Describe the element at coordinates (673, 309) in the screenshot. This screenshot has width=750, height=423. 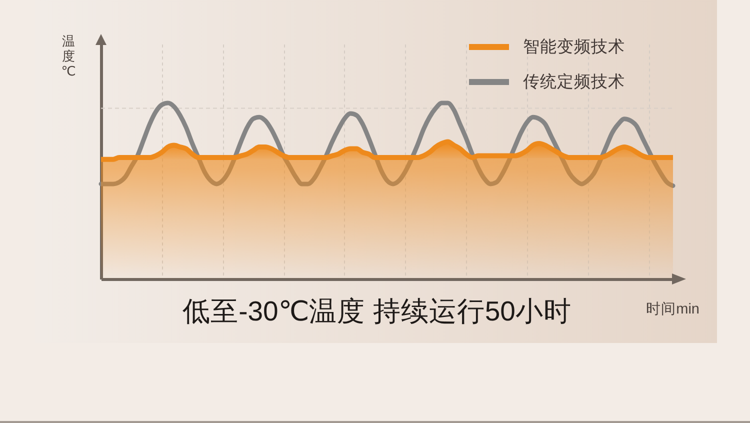
I see `x-axis-title: 时间min` at that location.